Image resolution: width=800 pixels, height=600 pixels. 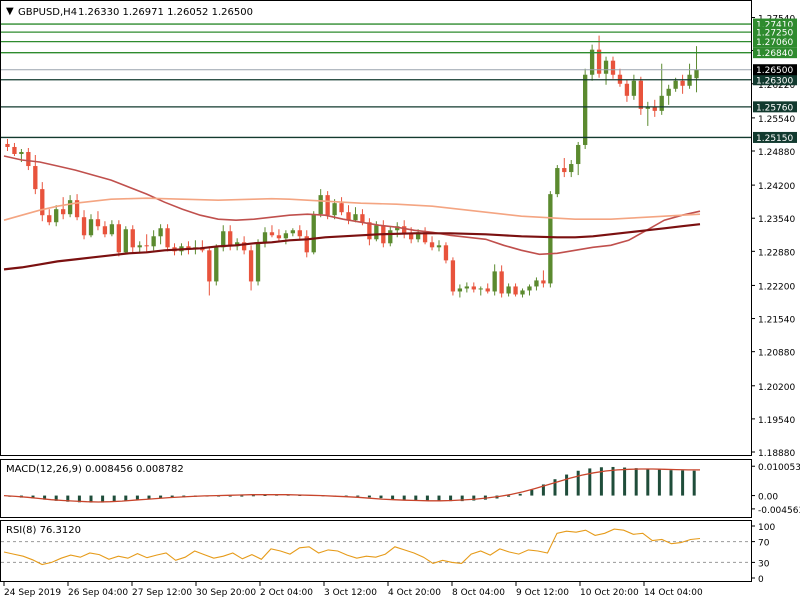 I want to click on rsi-panel, so click(x=376, y=551).